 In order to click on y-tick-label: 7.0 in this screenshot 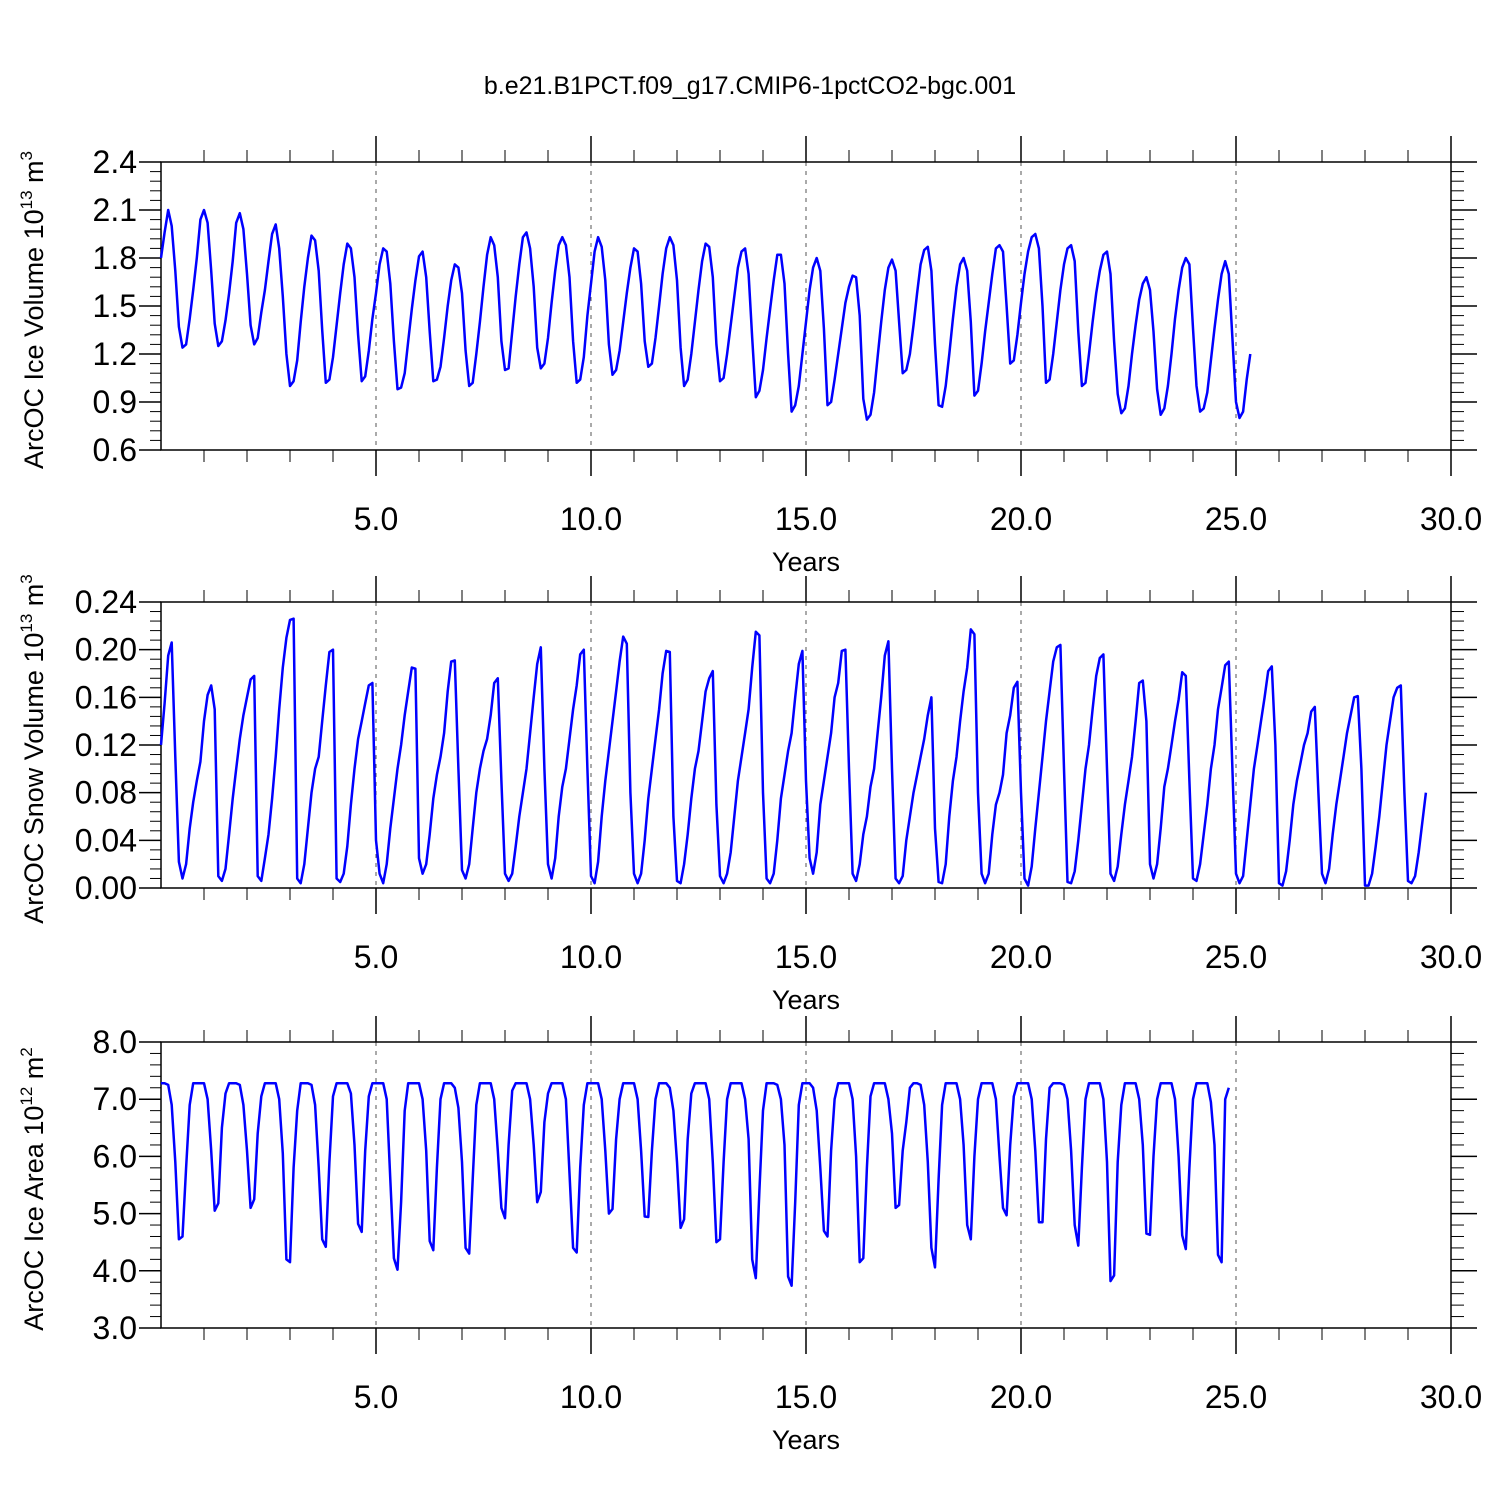, I will do `click(115, 1099)`.